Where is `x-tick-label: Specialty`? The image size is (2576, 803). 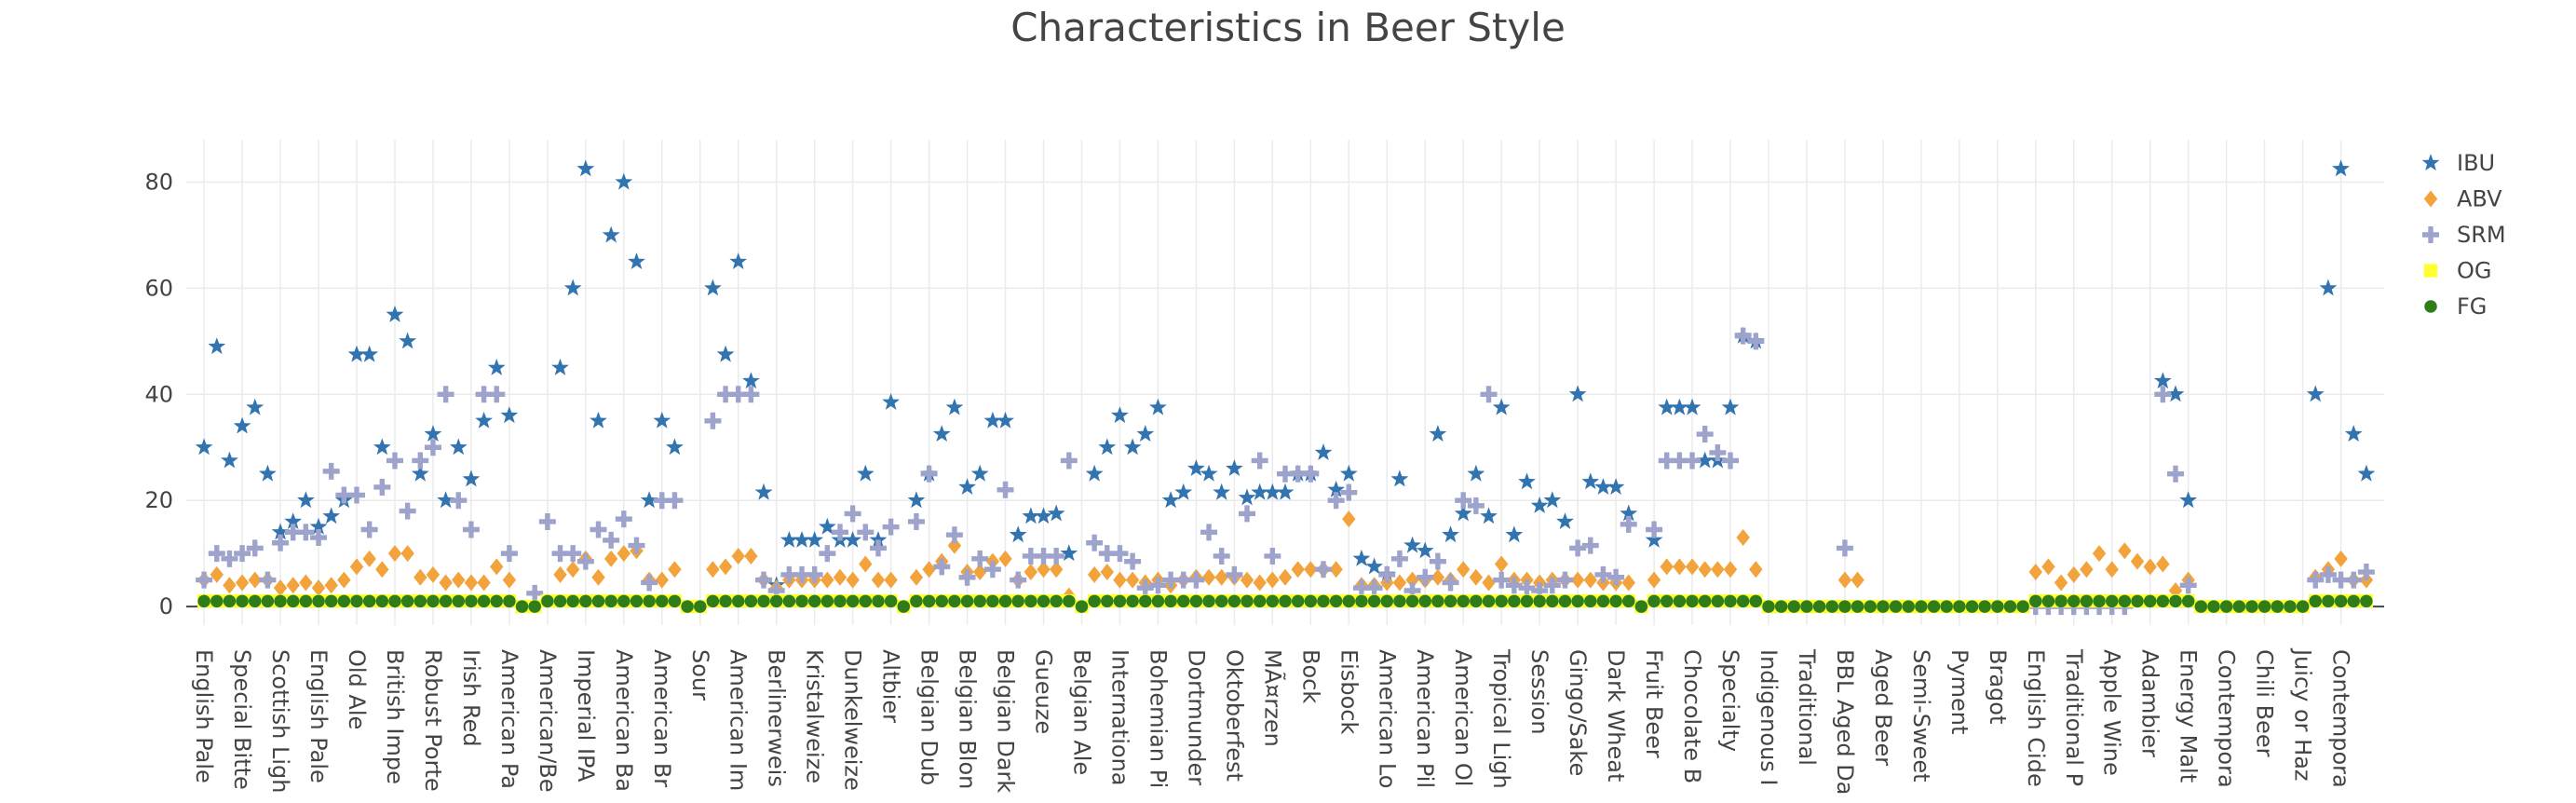
x-tick-label: Specialty is located at coordinates (1730, 700).